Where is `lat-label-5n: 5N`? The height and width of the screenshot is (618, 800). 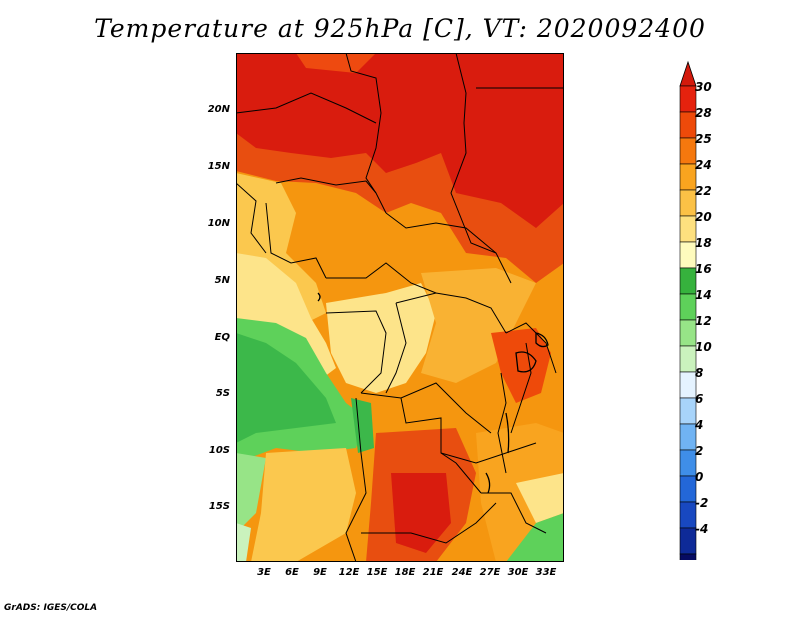
lat-label-5n: 5N is located at coordinates (222, 280).